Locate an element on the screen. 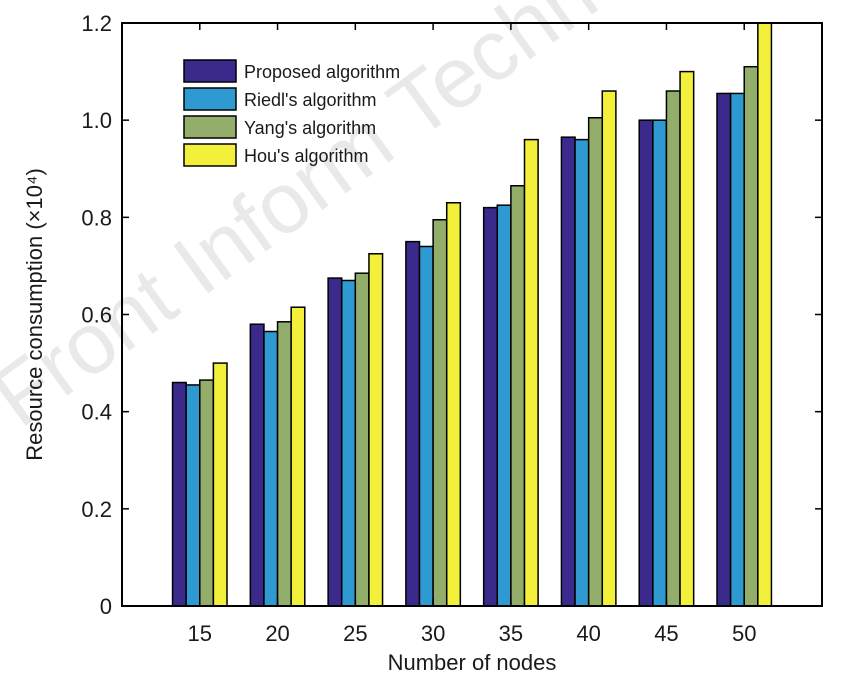 The height and width of the screenshot is (676, 842). x-tick-label: 35 is located at coordinates (511, 633).